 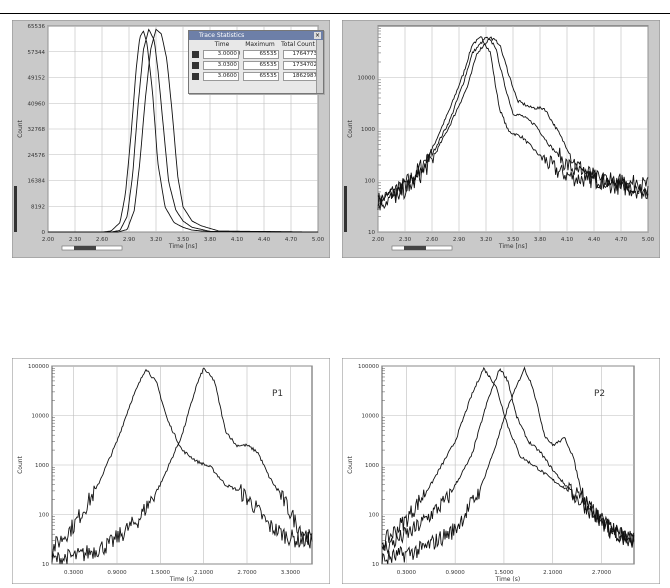 I want to click on trace-statistics-header: Time Interval (ns) Maximum Total Count, so click(x=256, y=48).